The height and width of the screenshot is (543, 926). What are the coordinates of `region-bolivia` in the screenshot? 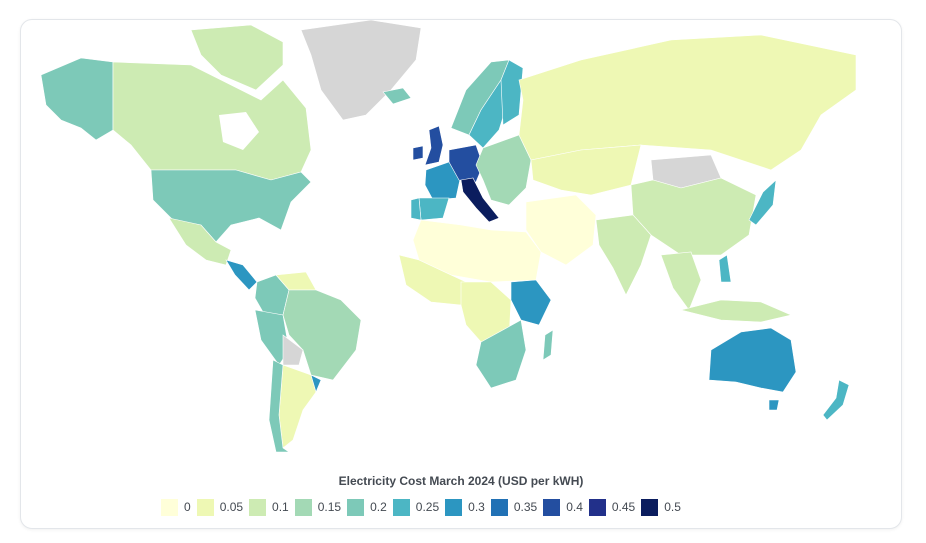 It's located at (293, 350).